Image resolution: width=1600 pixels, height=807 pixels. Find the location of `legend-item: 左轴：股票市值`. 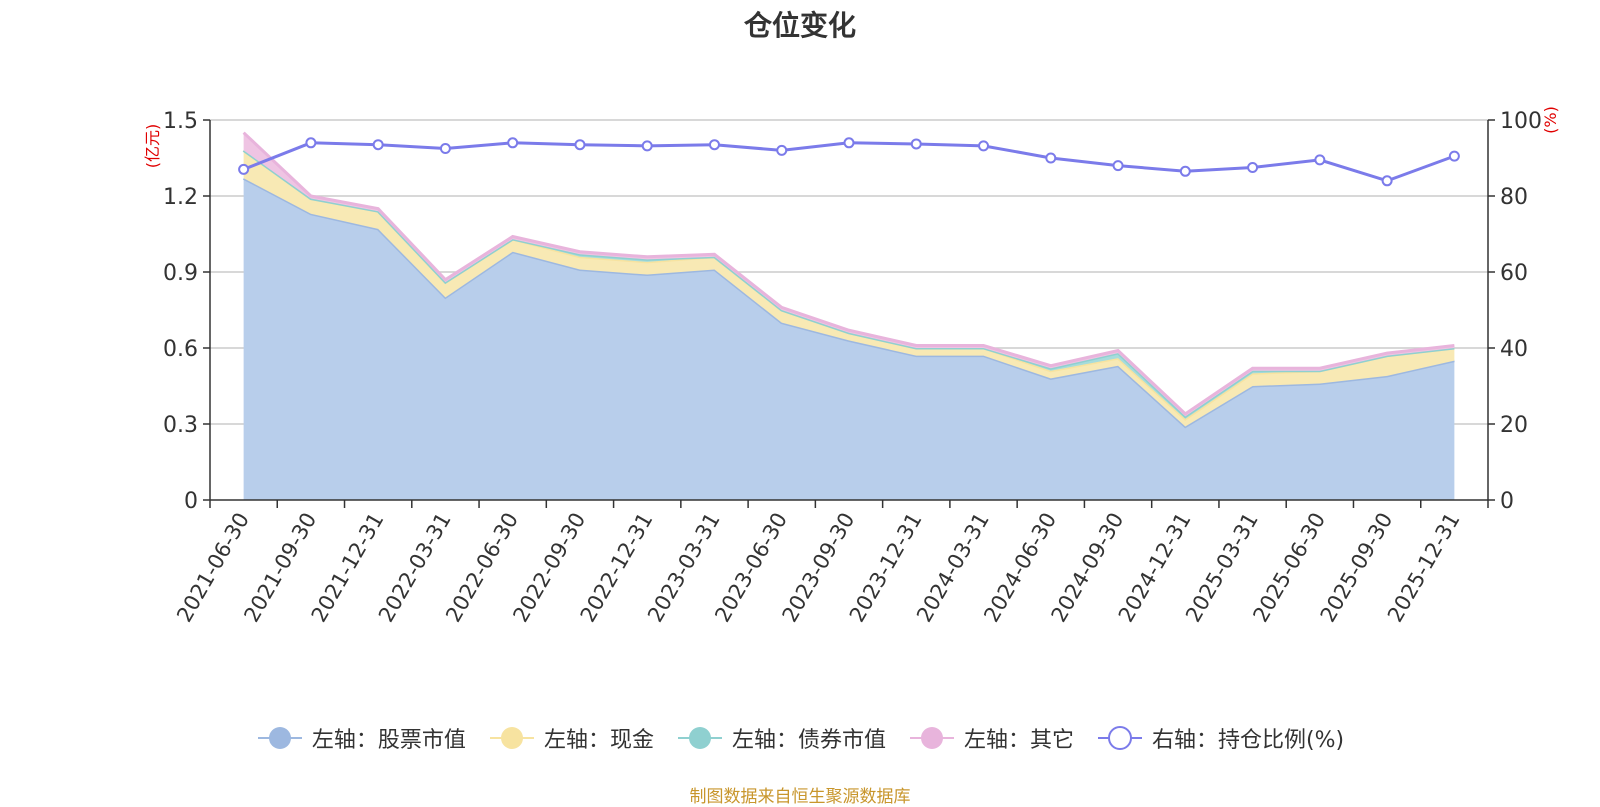

legend-item: 左轴：股票市值 is located at coordinates (361, 738).